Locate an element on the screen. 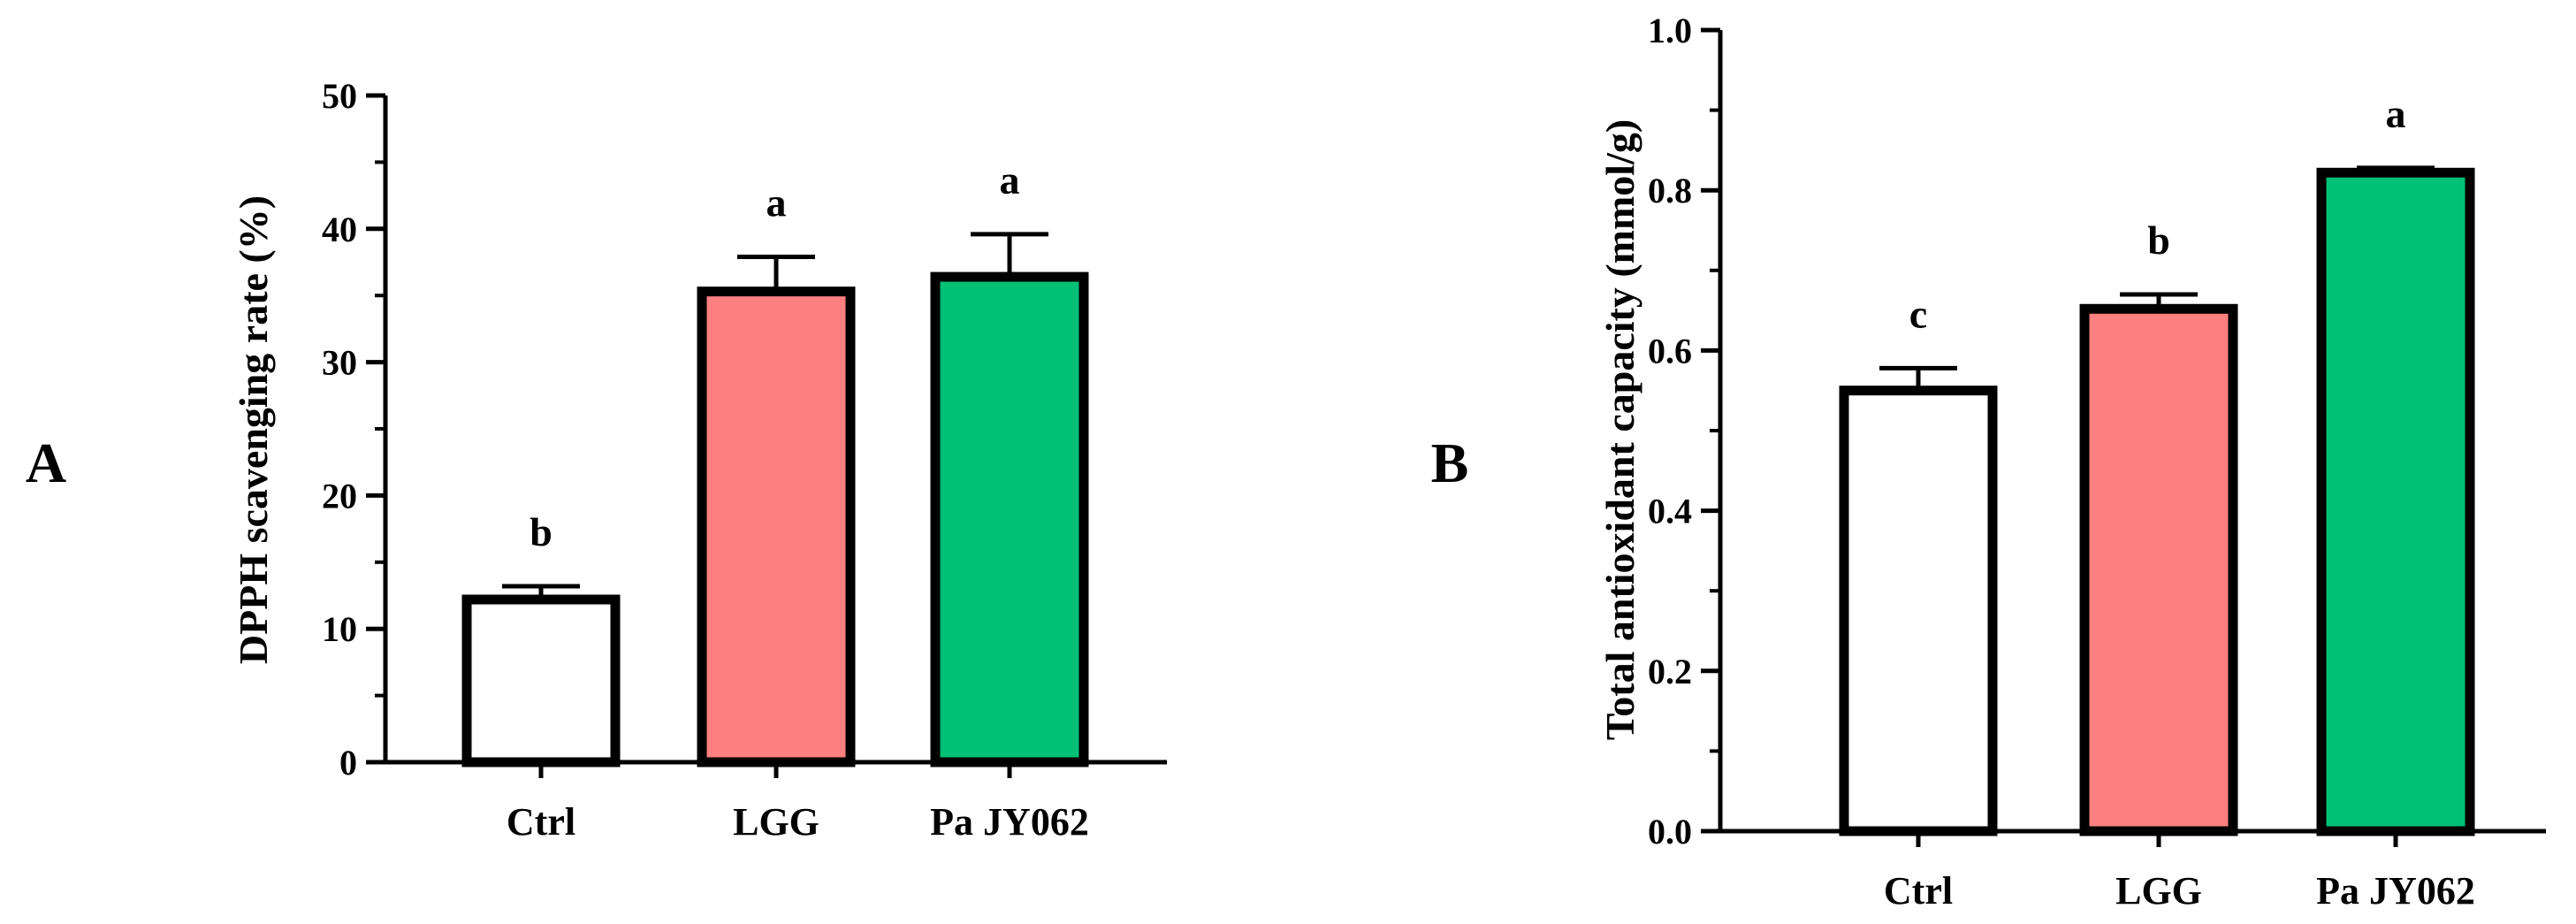  y-tick-label: 0.4 is located at coordinates (1670, 511).